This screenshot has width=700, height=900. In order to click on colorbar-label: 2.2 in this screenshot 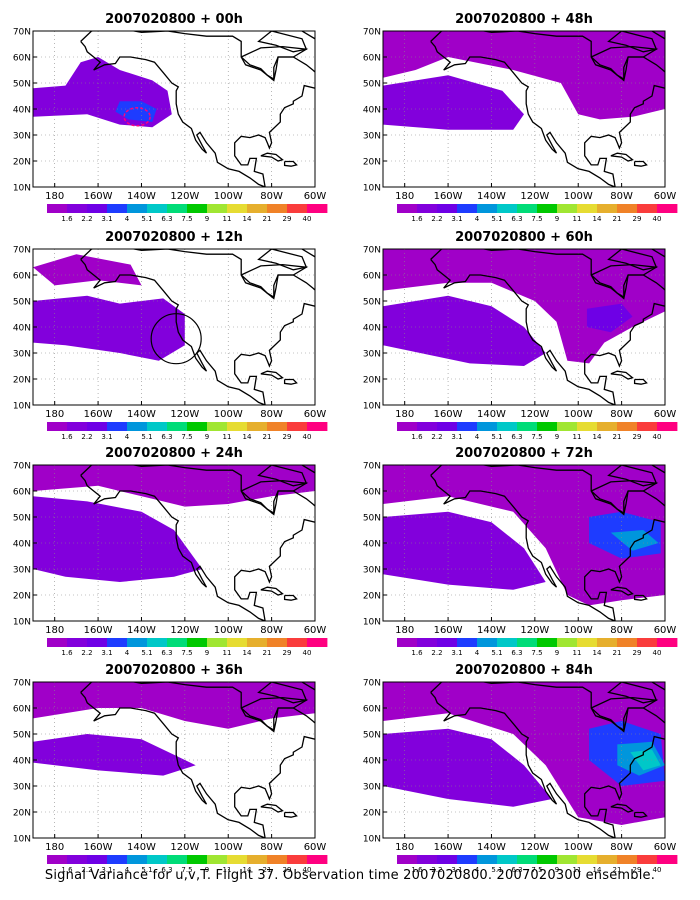, I will do `click(436, 653)`.